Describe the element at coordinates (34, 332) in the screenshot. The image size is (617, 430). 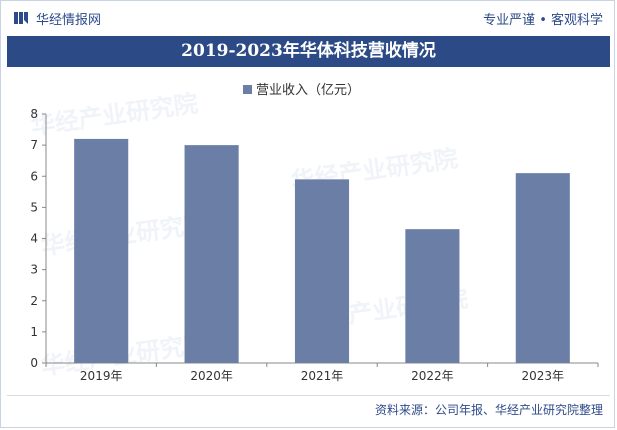
I see `y-tick-label: 1` at that location.